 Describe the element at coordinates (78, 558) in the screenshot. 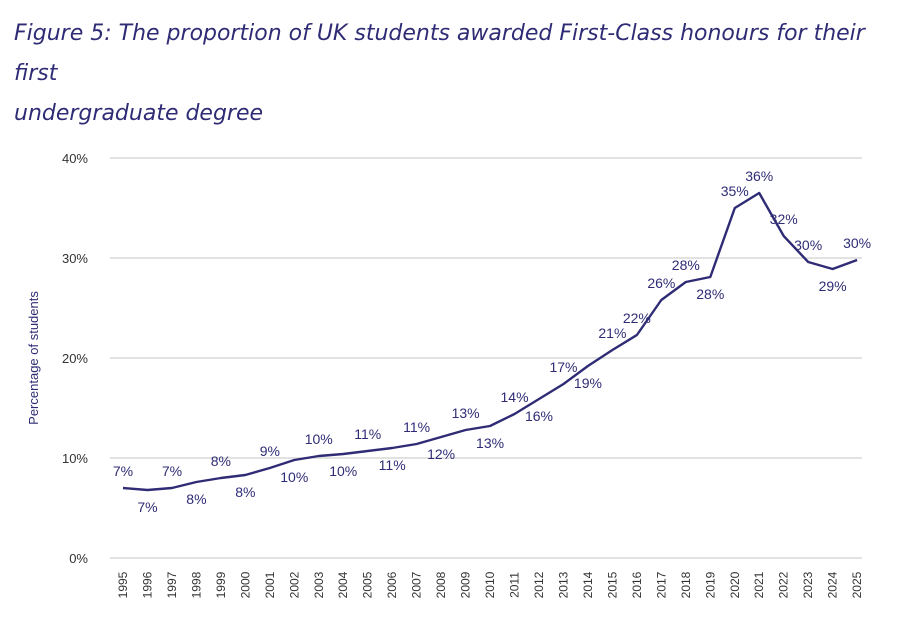

I see `y-tick-label: 0%` at that location.